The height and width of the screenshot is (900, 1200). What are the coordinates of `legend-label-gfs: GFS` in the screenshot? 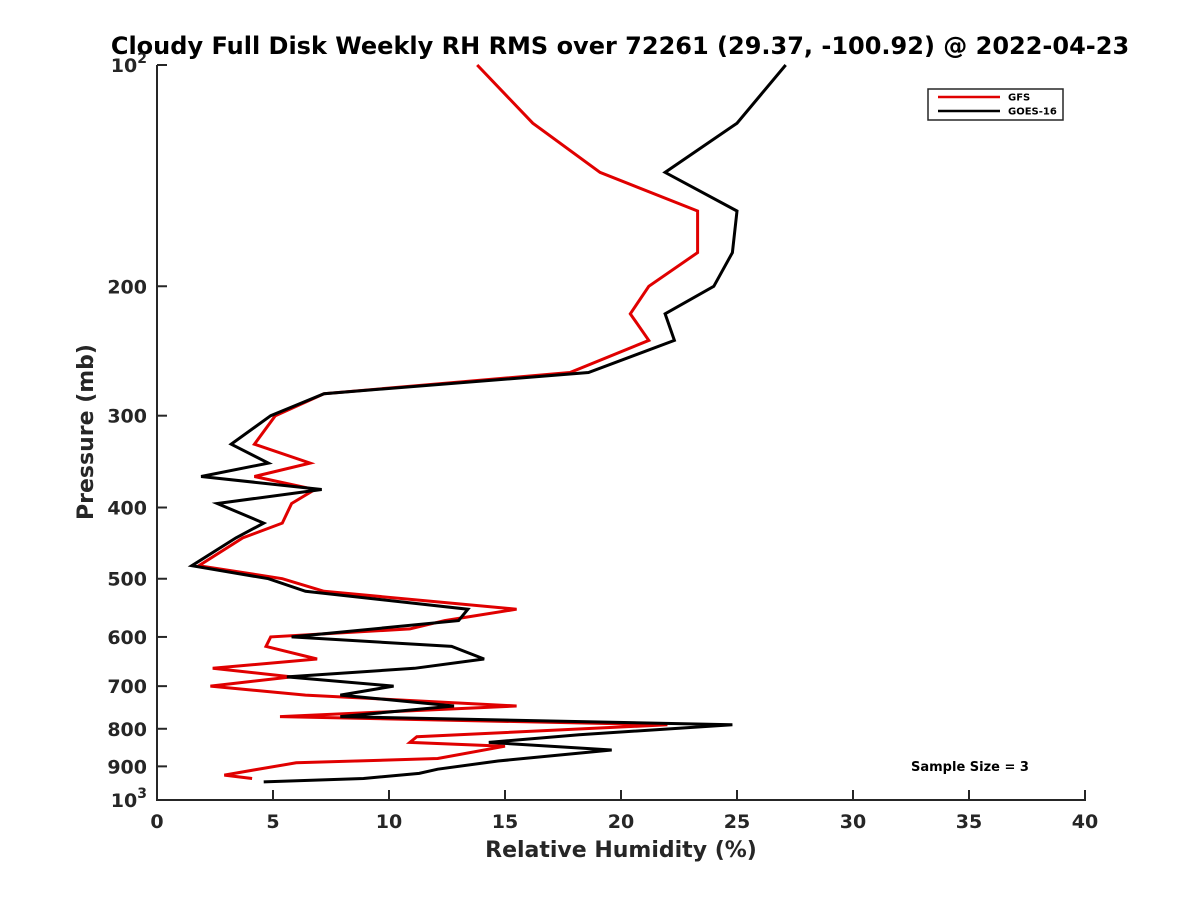 It's located at (1019, 98).